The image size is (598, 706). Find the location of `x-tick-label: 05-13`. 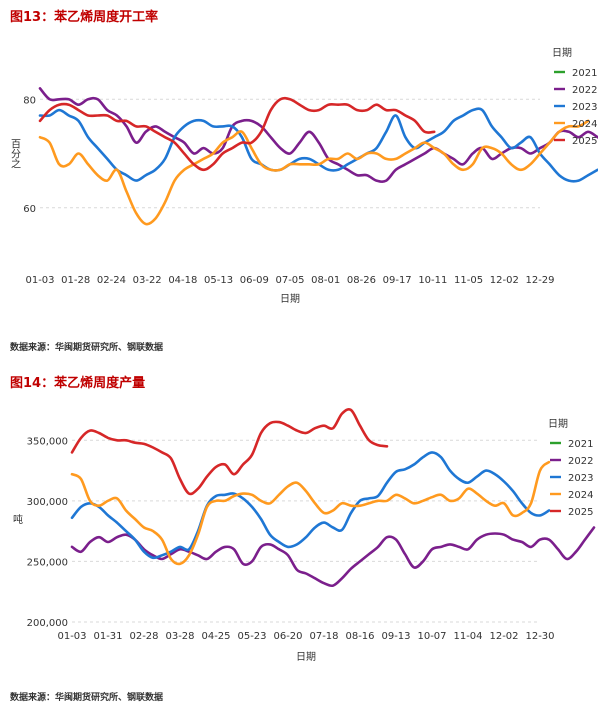

x-tick-label: 05-13 is located at coordinates (218, 280).